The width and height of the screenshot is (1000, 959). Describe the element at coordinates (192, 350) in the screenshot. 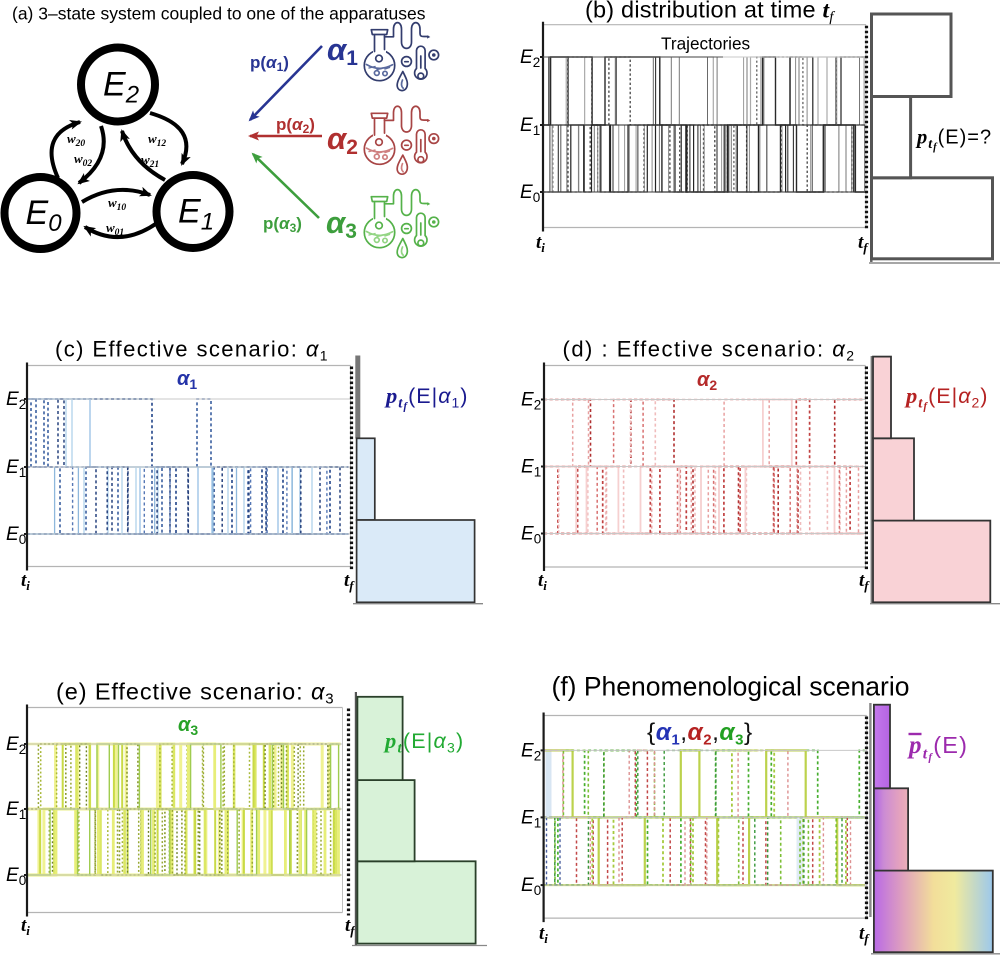

I see `svg-text: (c) Effective scenario: α1` at that location.